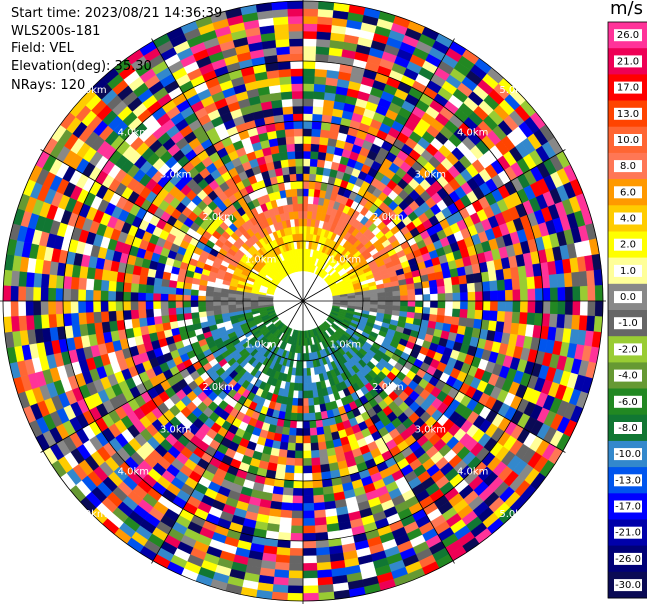  What do you see at coordinates (628, 376) in the screenshot?
I see `colorbar-tick-label: -4.0` at bounding box center [628, 376].